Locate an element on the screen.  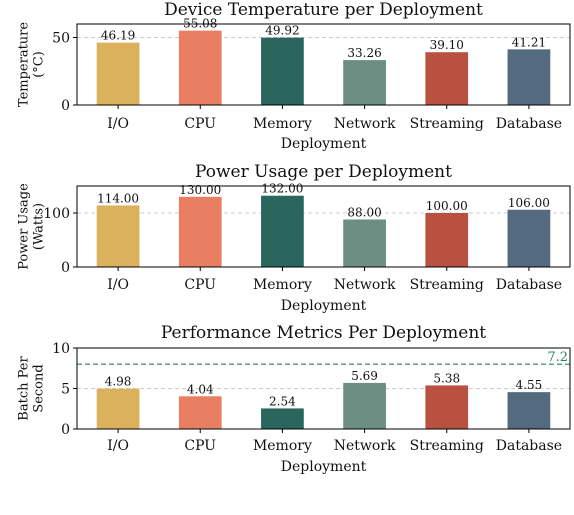
data-label: 132.00 is located at coordinates (282, 189).